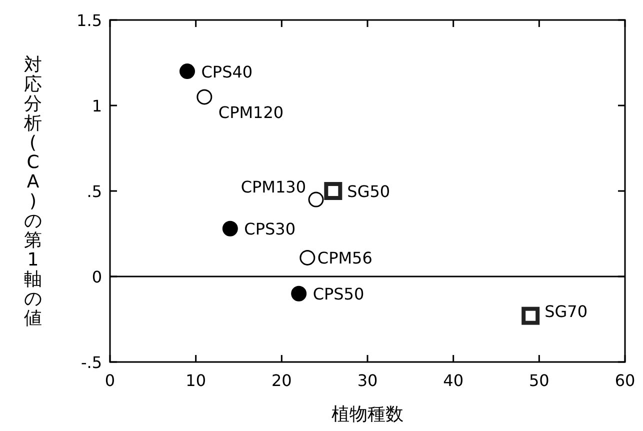  Describe the element at coordinates (196, 380) in the screenshot. I see `x-tick-label: 10` at that location.